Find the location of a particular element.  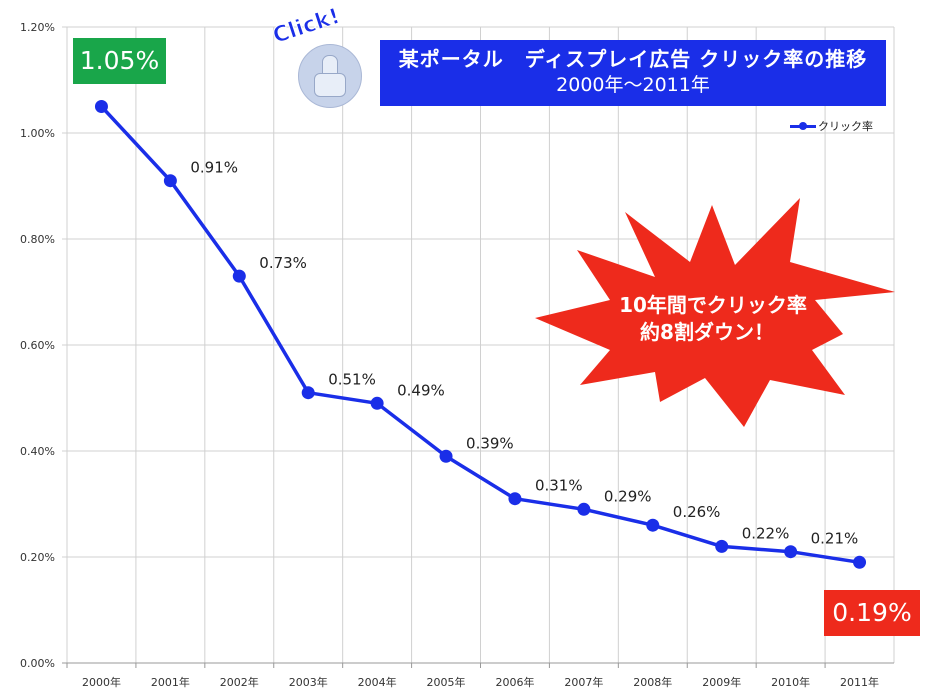

x-tick-label: 2008年 is located at coordinates (652, 682).